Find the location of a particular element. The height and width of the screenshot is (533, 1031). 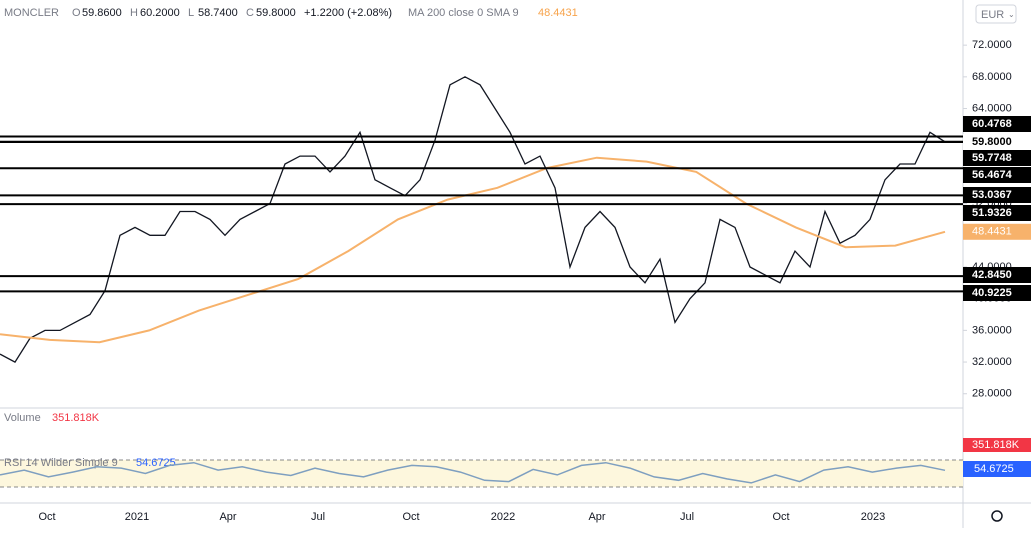

currency-caret: ⌄ is located at coordinates (1011, 14).